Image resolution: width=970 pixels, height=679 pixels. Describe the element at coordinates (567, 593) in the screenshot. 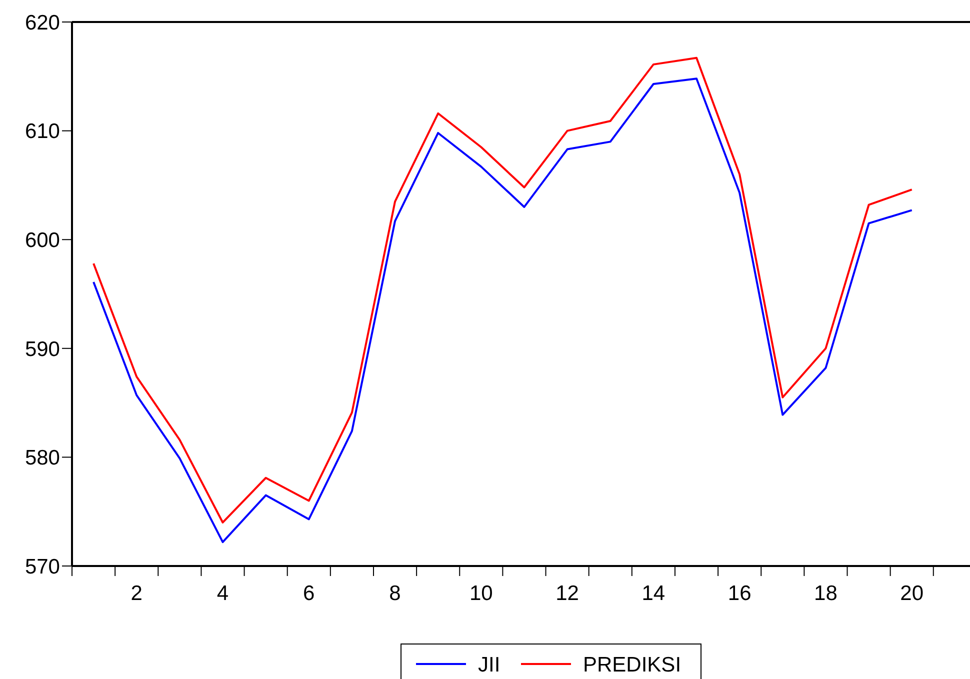

I see `x-tick-label: 12` at that location.